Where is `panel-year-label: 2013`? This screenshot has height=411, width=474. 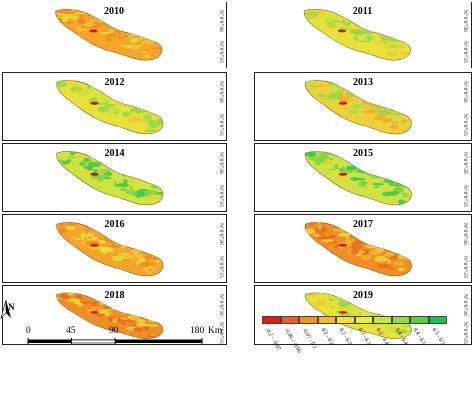
panel-year-label: 2013 is located at coordinates (363, 82).